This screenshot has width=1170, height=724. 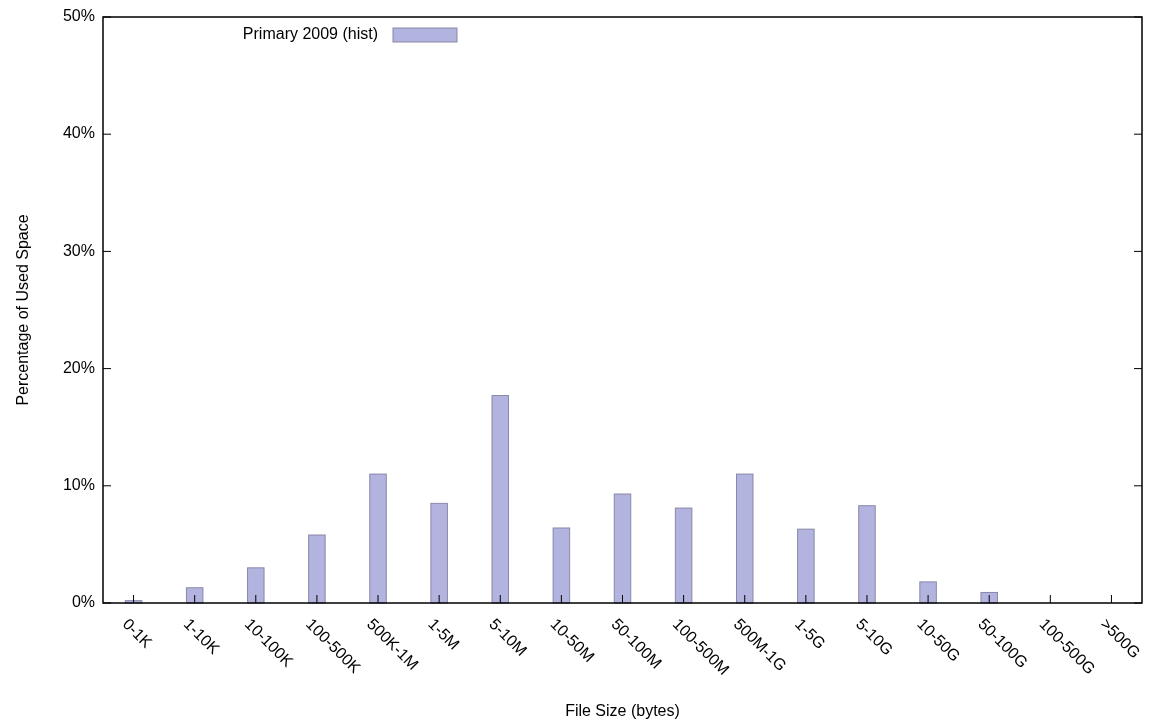 I want to click on y-tick-label: 30%, so click(x=78, y=250).